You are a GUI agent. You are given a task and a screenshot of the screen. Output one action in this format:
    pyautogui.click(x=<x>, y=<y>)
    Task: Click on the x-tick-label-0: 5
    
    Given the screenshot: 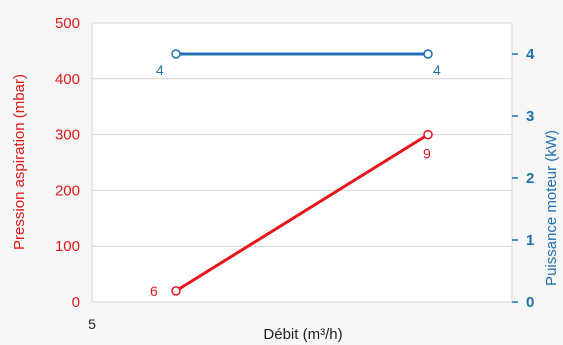 What is the action you would take?
    pyautogui.click(x=92, y=324)
    